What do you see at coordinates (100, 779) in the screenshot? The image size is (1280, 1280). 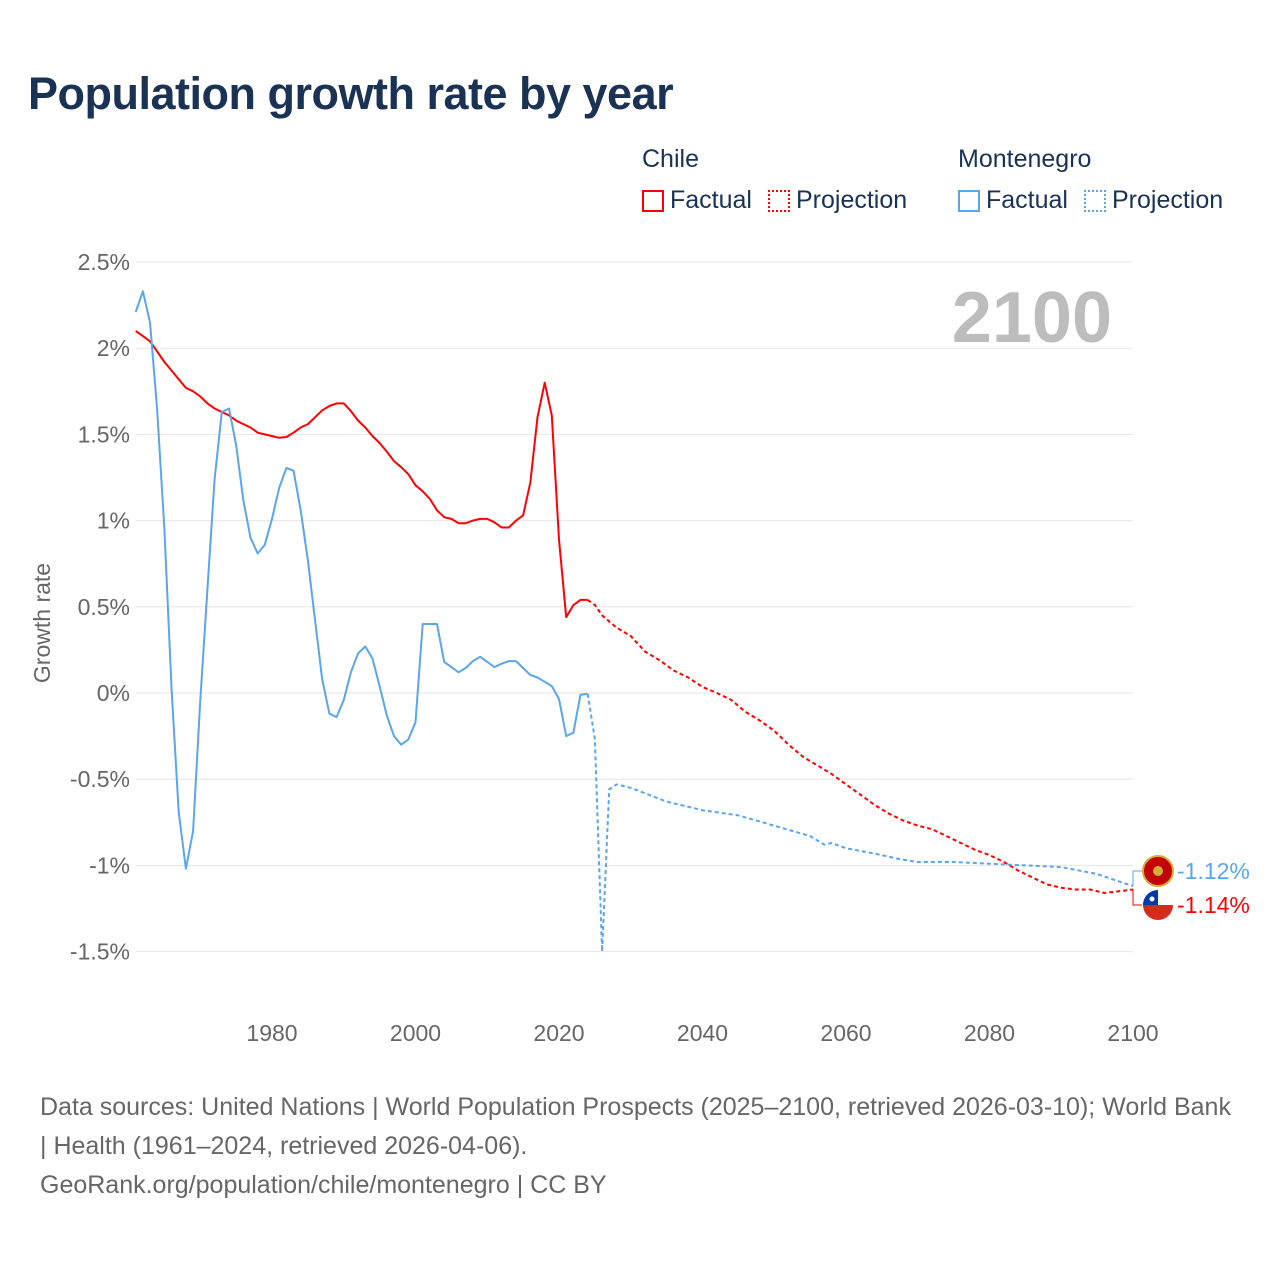 I see `y-tick-label: -0.5%` at bounding box center [100, 779].